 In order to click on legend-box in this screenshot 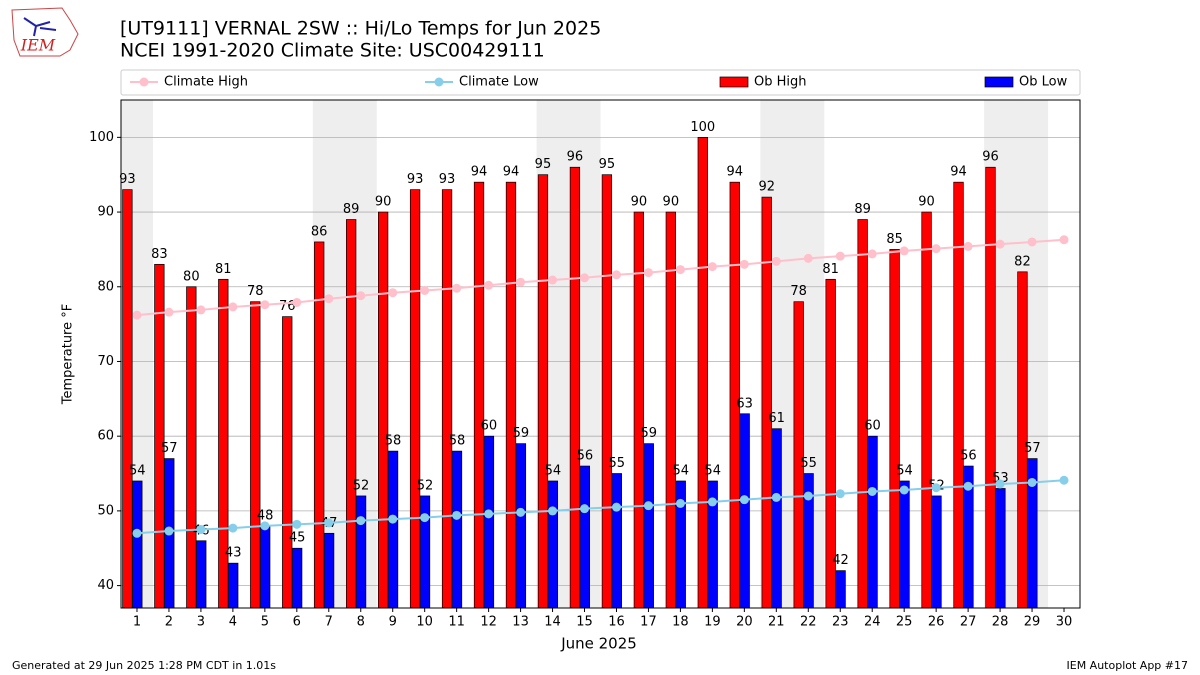, I will do `click(600, 82)`.